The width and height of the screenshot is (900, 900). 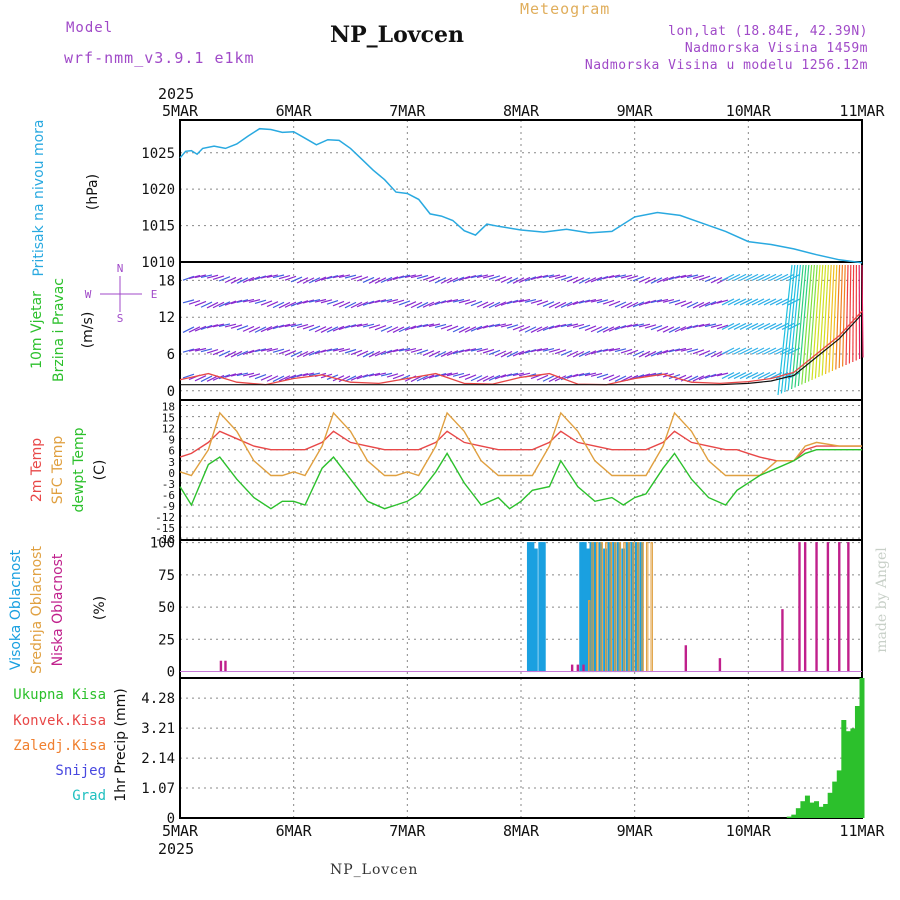 What do you see at coordinates (90, 28) in the screenshot?
I see `model-label: Model` at bounding box center [90, 28].